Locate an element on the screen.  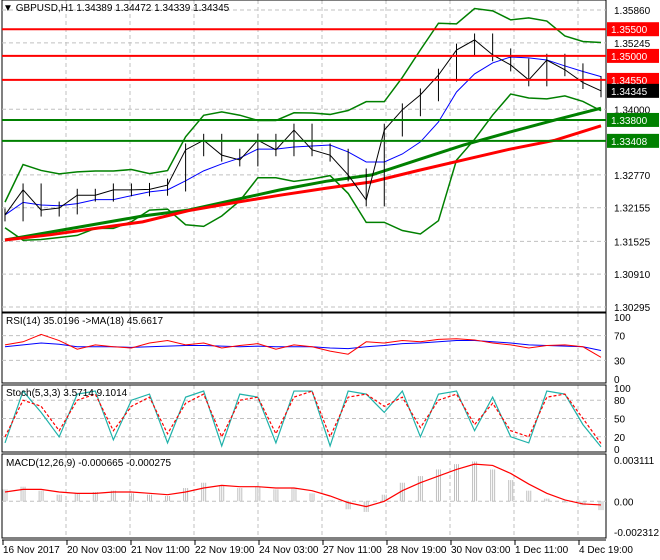
price-tick: 1.35245 is located at coordinates (632, 44).